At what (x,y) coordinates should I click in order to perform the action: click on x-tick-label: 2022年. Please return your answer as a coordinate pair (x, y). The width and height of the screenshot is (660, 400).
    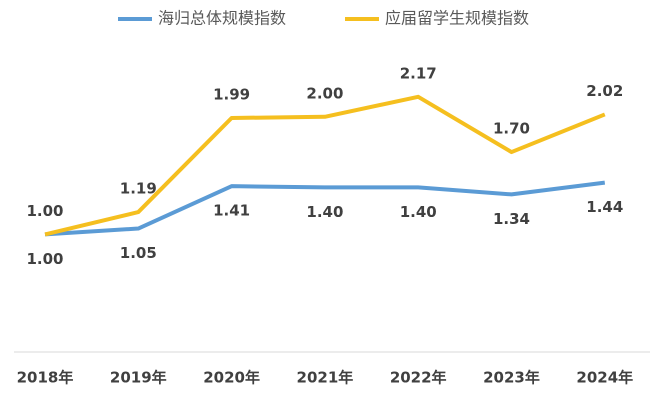
    Looking at the image, I should click on (418, 378).